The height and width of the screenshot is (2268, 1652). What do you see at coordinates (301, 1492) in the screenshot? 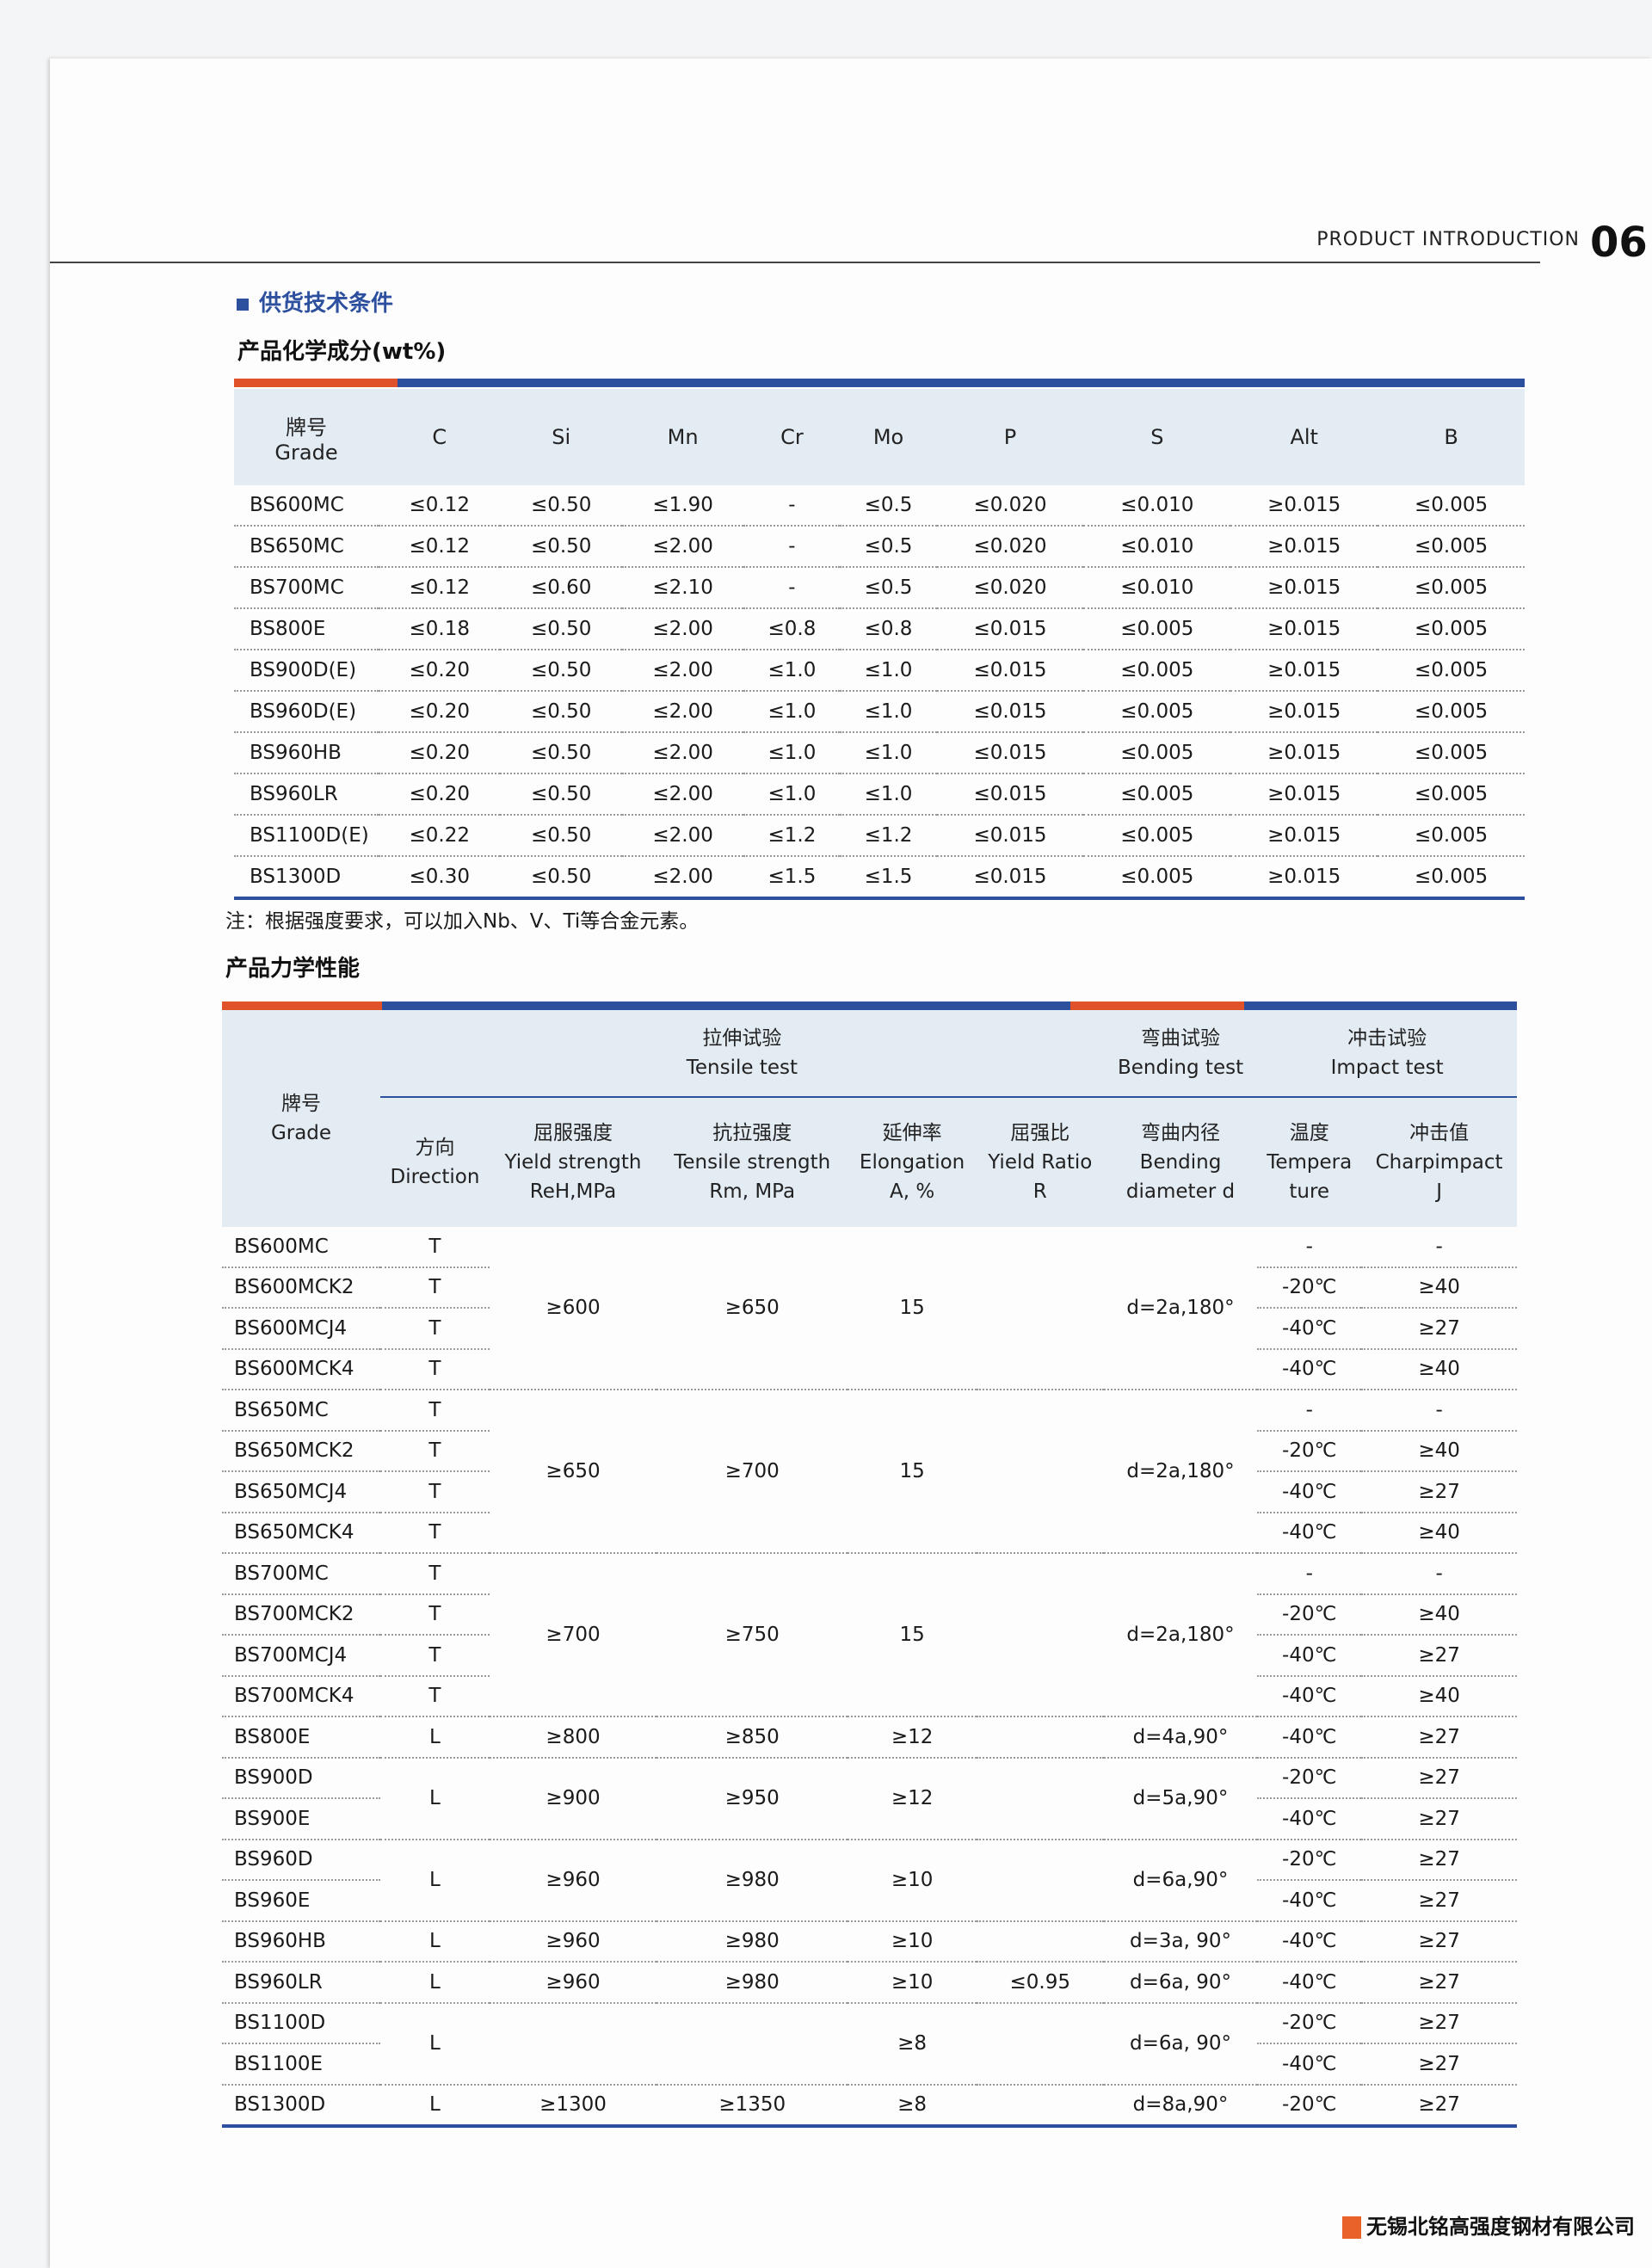
I see `grade-cell: BS650MCJ4` at bounding box center [301, 1492].